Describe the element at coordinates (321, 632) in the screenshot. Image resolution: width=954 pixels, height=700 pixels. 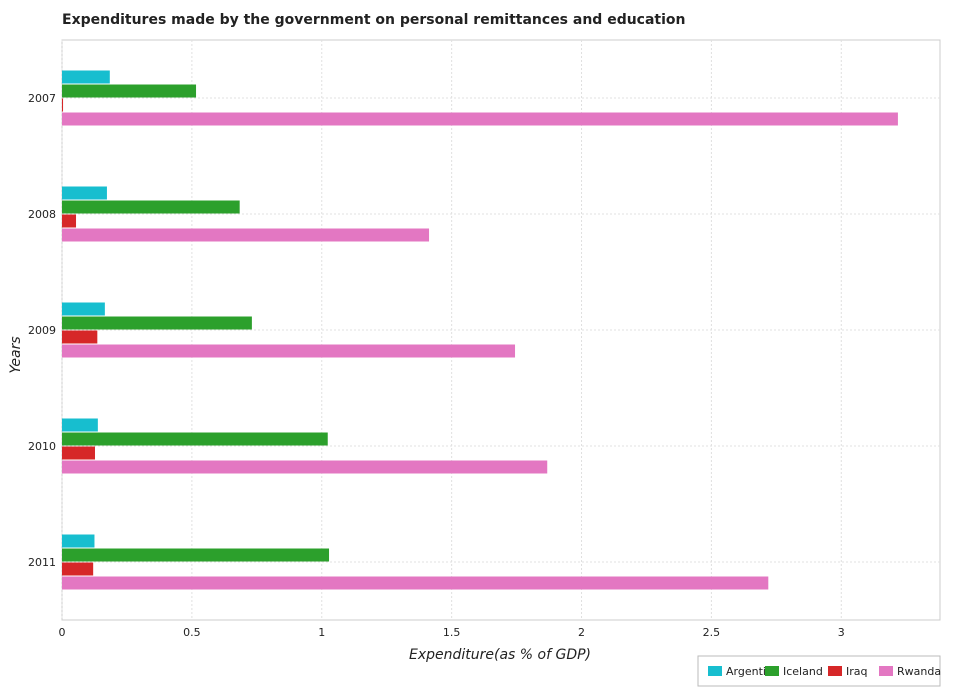
I see `x-tick-label: 1` at that location.